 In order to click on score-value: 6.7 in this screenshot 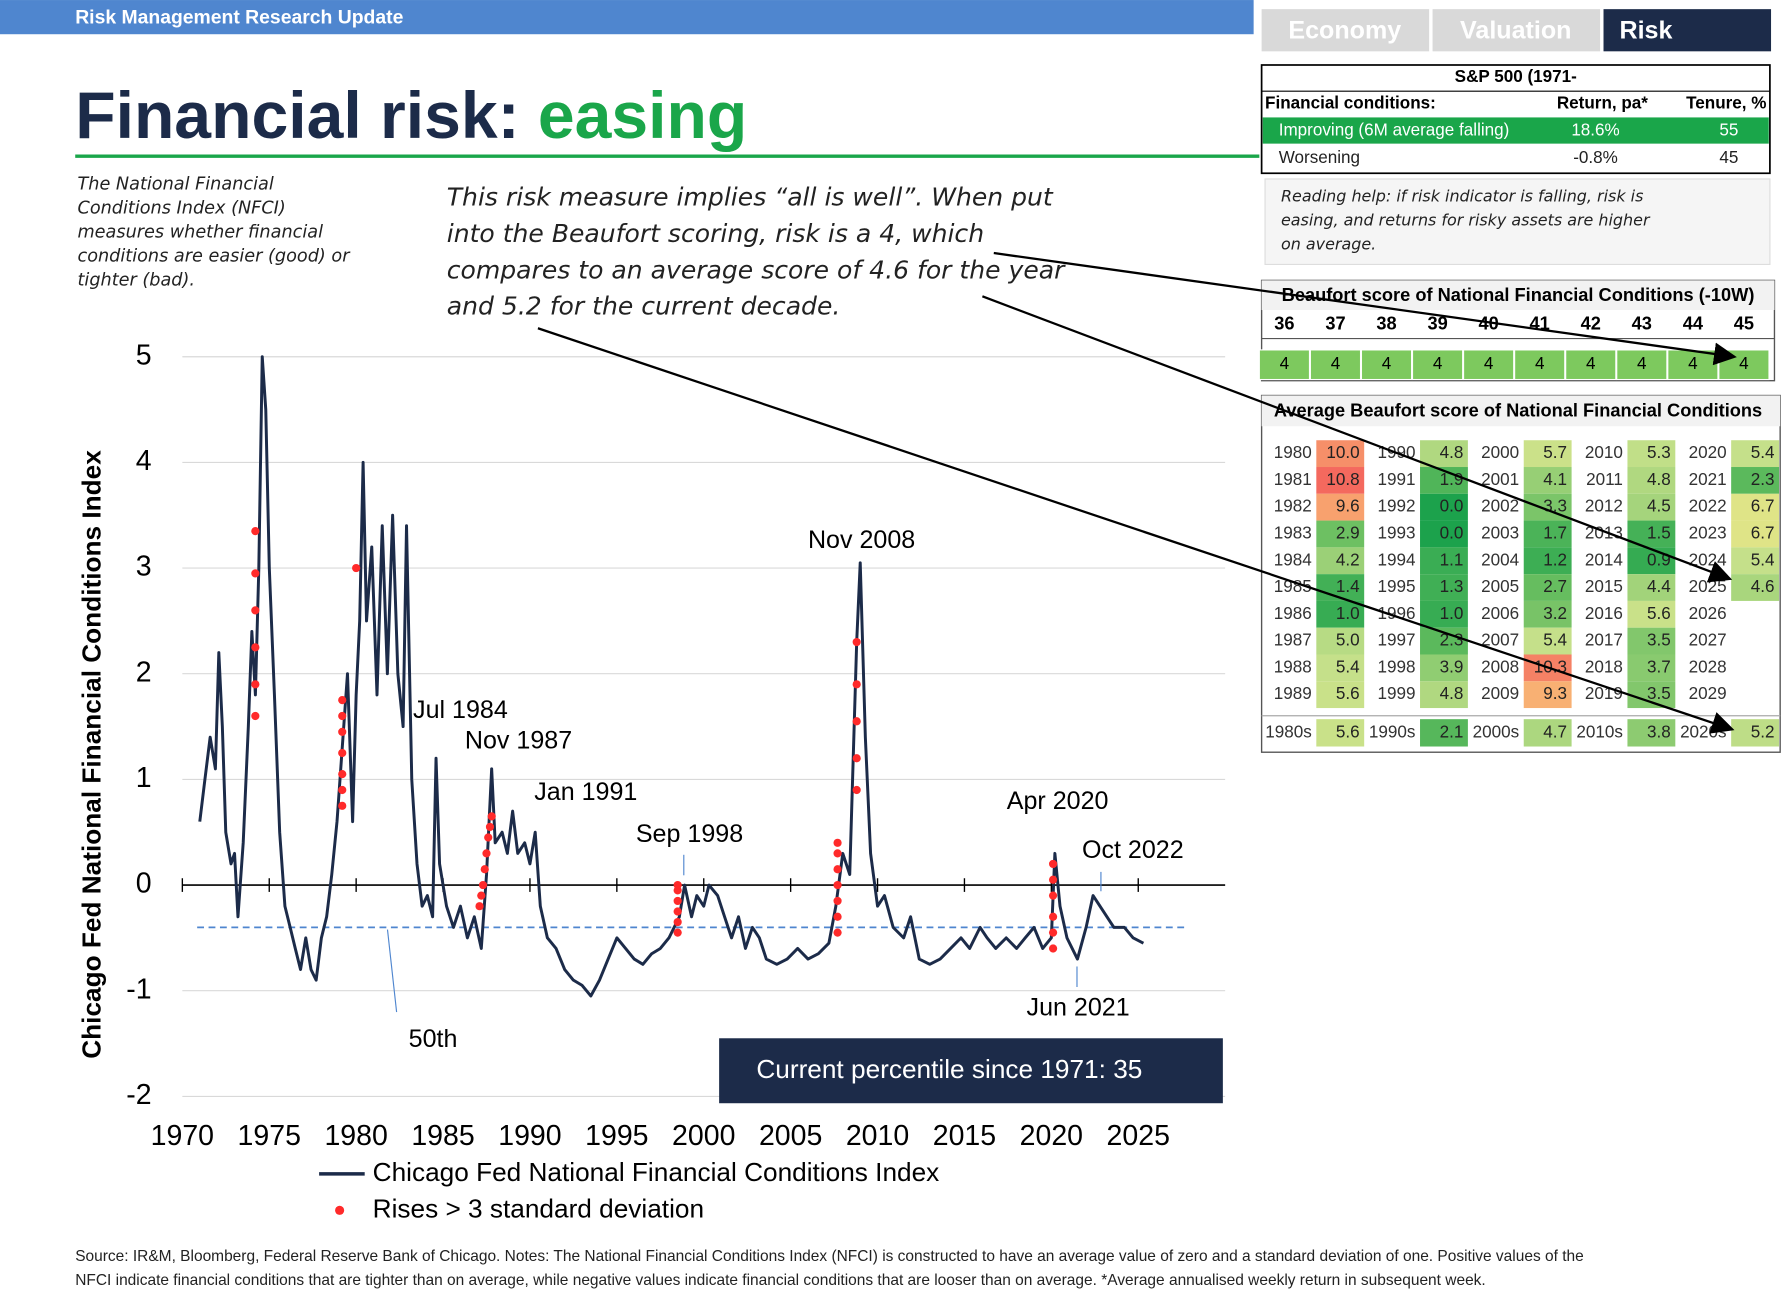, I will do `click(1763, 532)`.